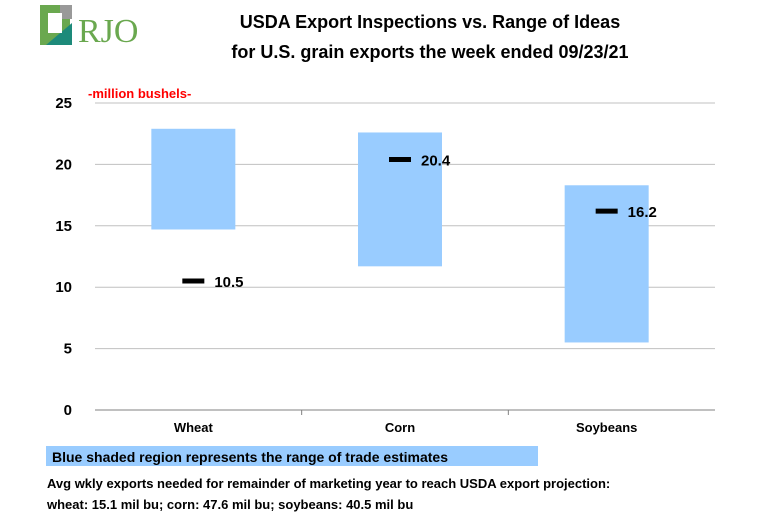 Image resolution: width=763 pixels, height=516 pixels. Describe the element at coordinates (606, 427) in the screenshot. I see `x-tick-label: Soybeans` at that location.